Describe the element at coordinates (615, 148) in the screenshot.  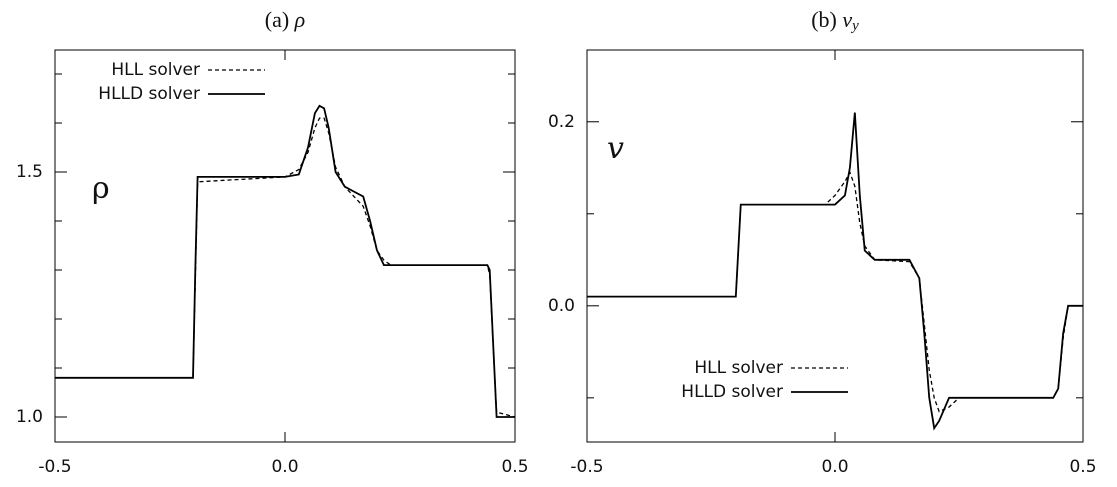
I see `axis-symbol: v` at that location.